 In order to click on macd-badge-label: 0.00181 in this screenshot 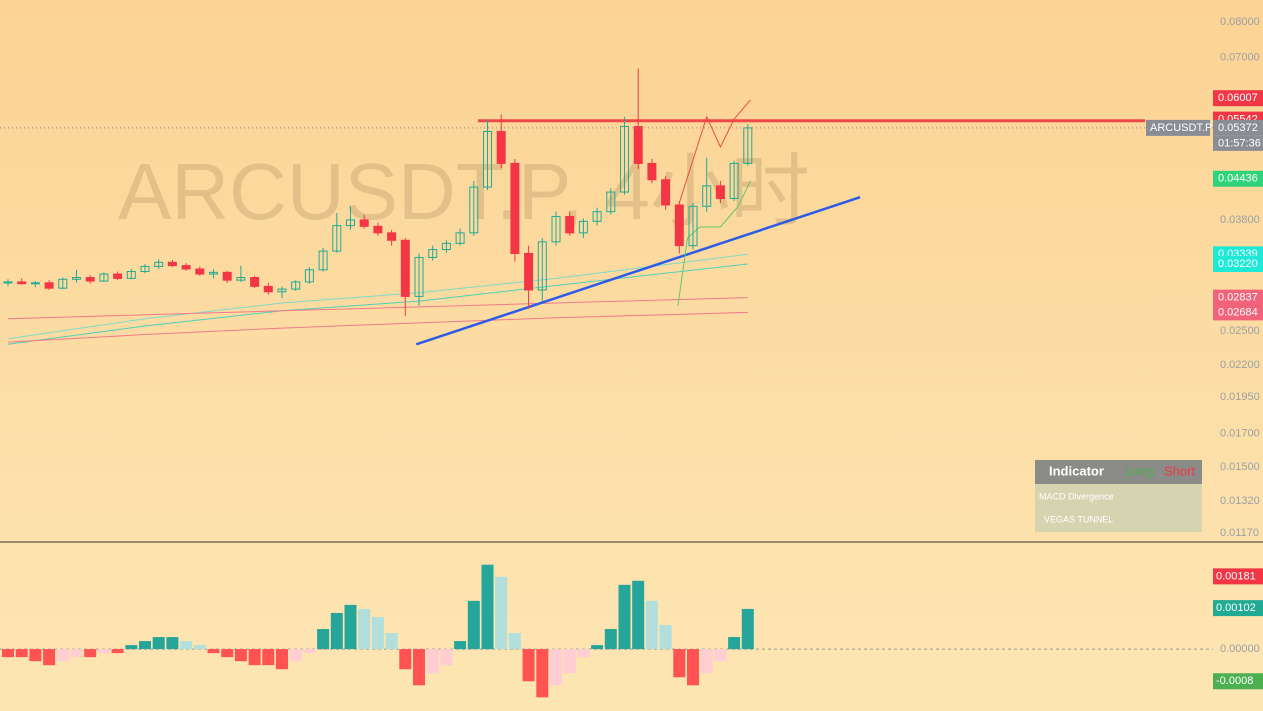, I will do `click(1236, 576)`.